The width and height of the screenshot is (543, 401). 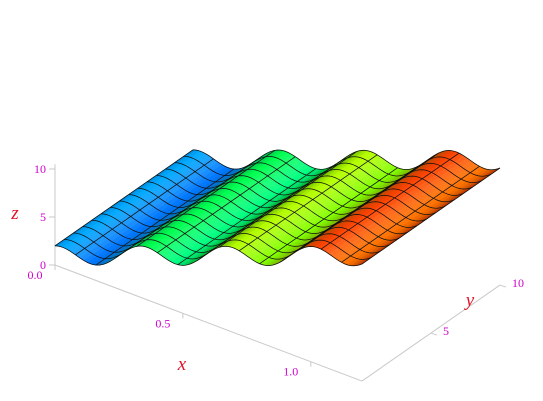 What do you see at coordinates (469, 300) in the screenshot?
I see `y-axis-title: y` at bounding box center [469, 300].